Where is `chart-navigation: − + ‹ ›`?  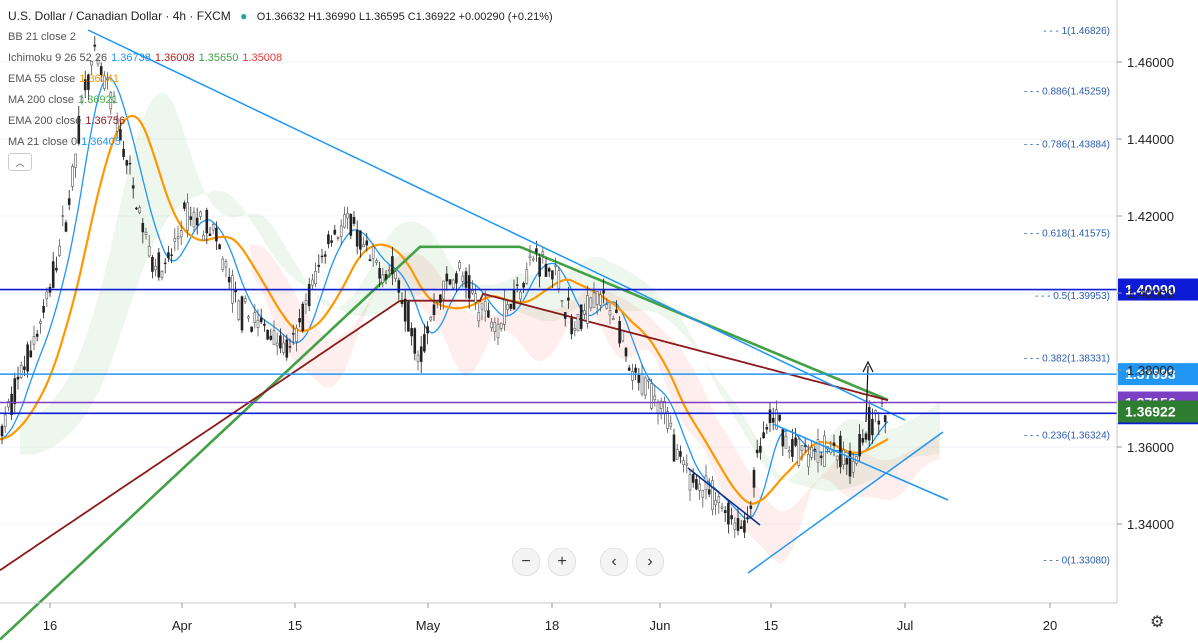 chart-navigation: − + ‹ › is located at coordinates (588, 562).